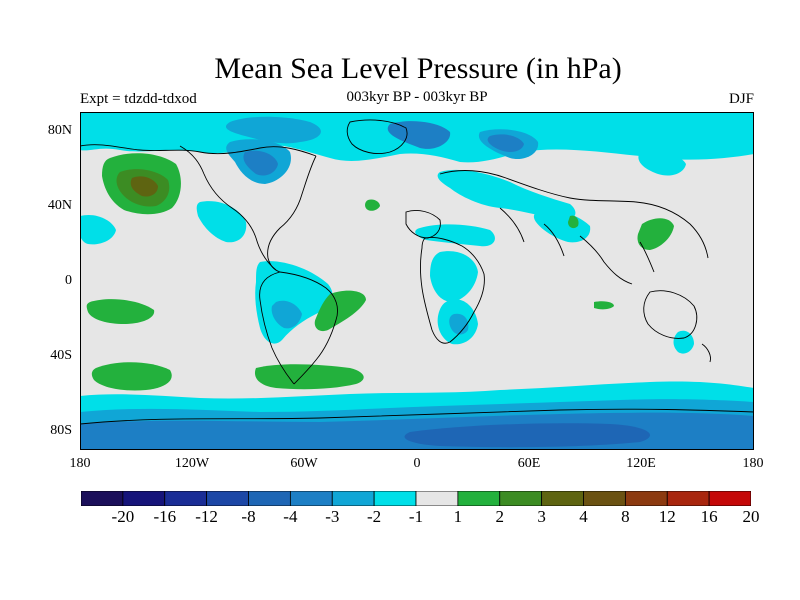 The image size is (800, 600). I want to click on x-label-180e: 180, so click(753, 463).